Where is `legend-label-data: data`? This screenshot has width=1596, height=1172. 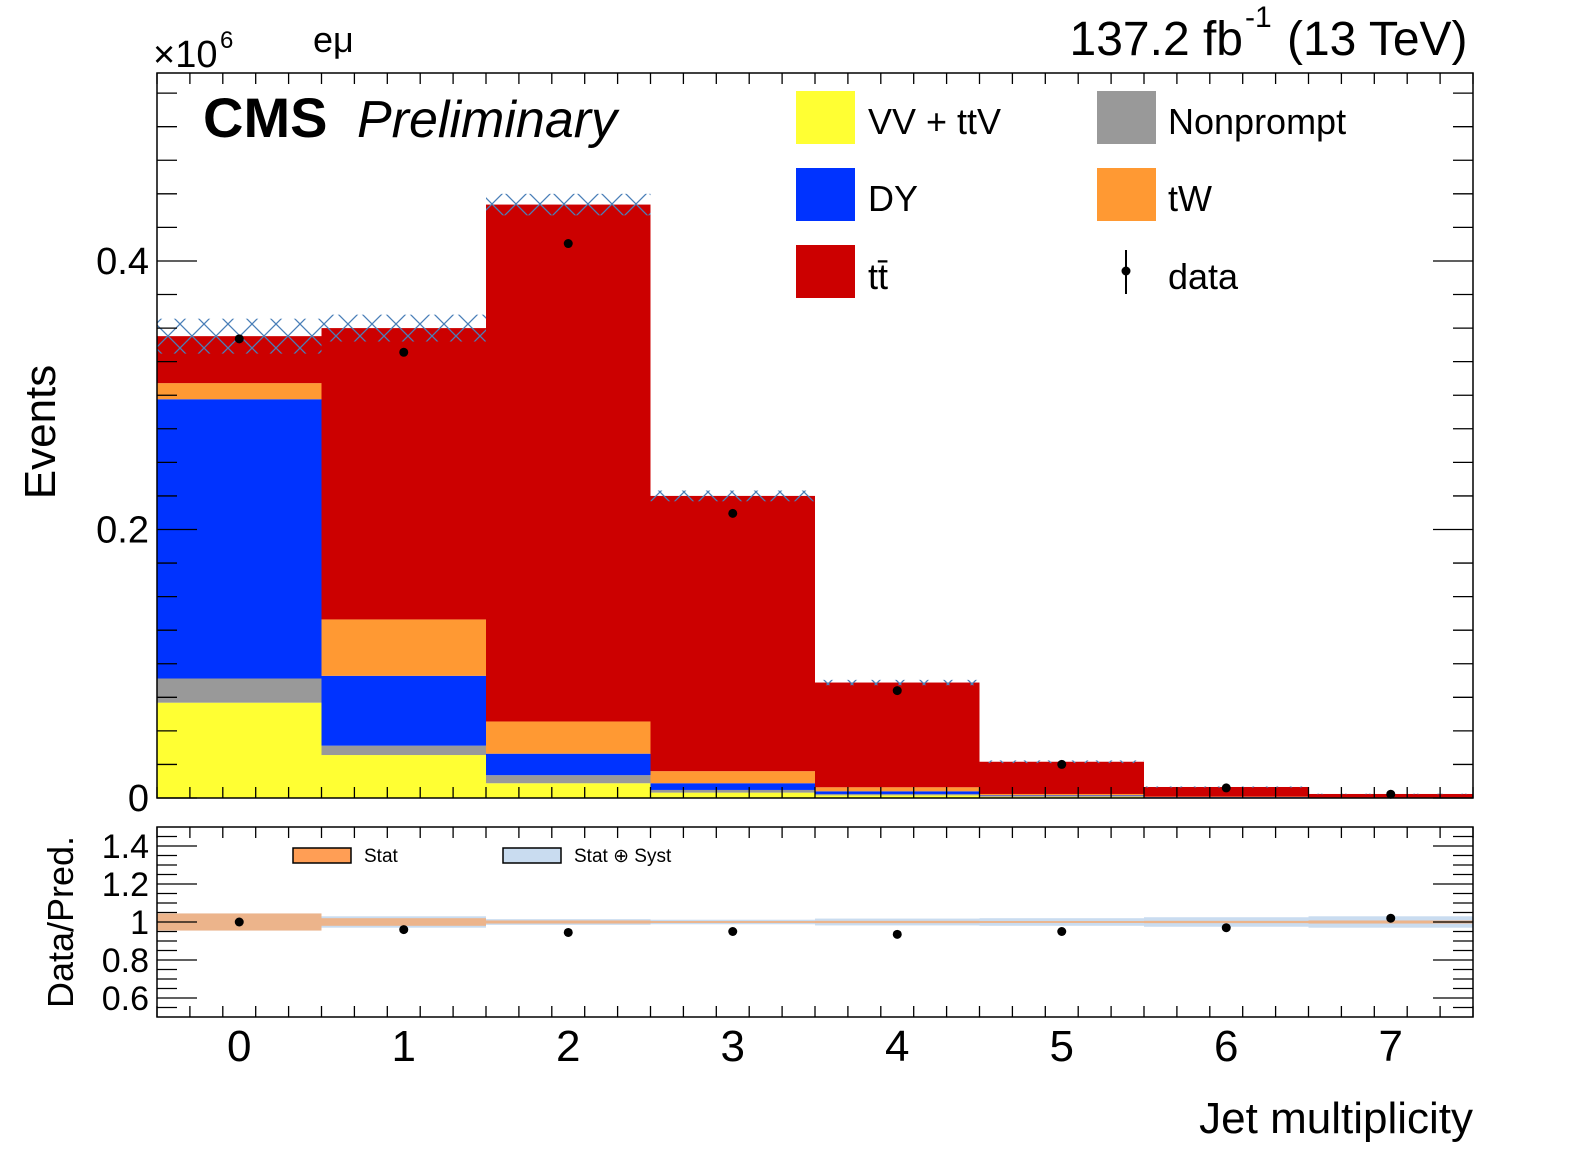 legend-label-data: data is located at coordinates (1203, 276).